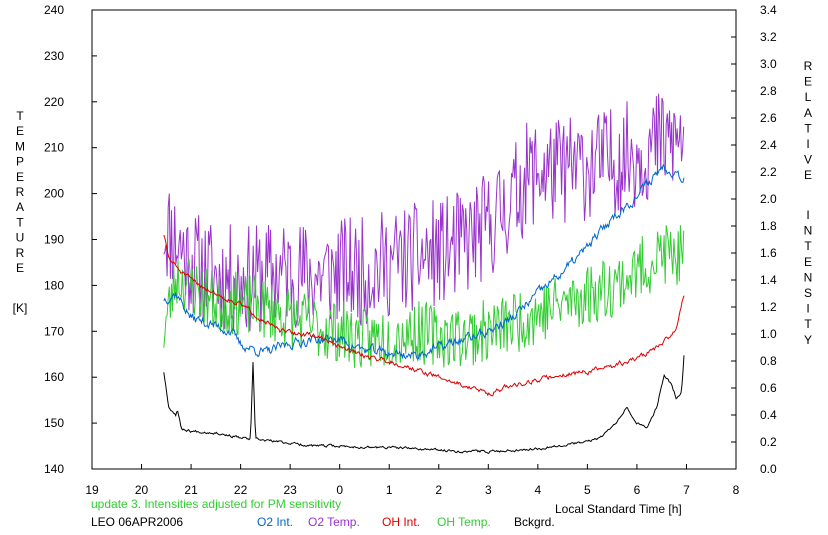 Image resolution: width=828 pixels, height=535 pixels. Describe the element at coordinates (768, 307) in the screenshot. I see `right-axis-tick-label: 1.2` at that location.